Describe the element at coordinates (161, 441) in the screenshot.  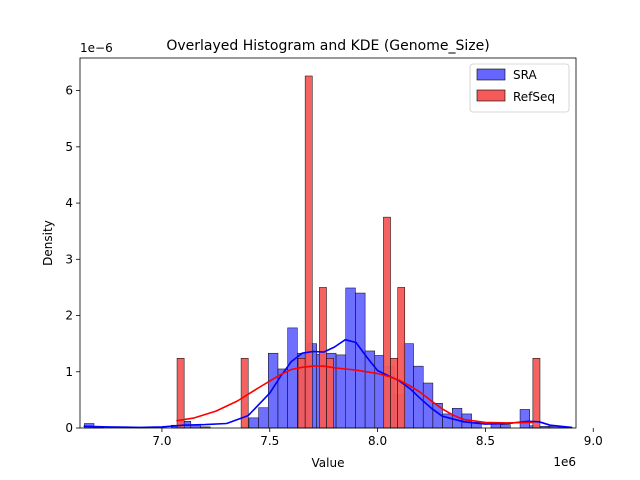
I see `x-tick-label: 7.0` at that location.